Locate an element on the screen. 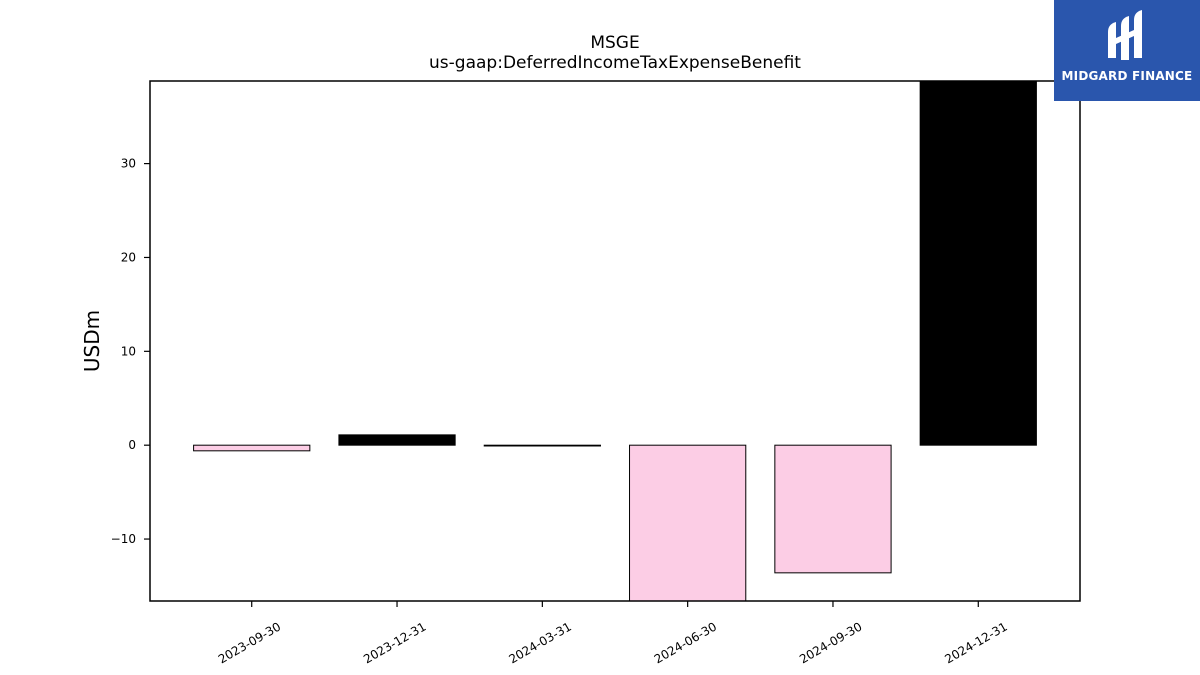  chart-subtitle: us-gaap:DeferredIncomeTaxExpenseBenefit is located at coordinates (615, 63).